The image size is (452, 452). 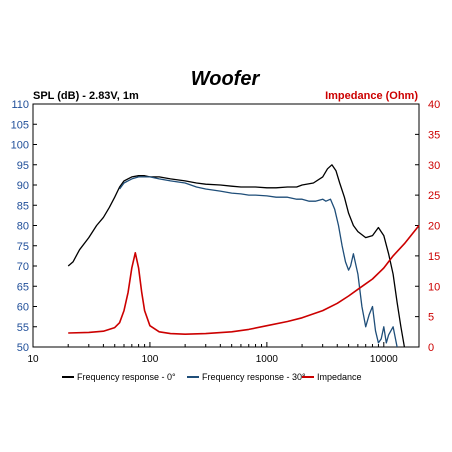 What do you see at coordinates (267, 359) in the screenshot?
I see `x-tick-label: 1000` at bounding box center [267, 359].